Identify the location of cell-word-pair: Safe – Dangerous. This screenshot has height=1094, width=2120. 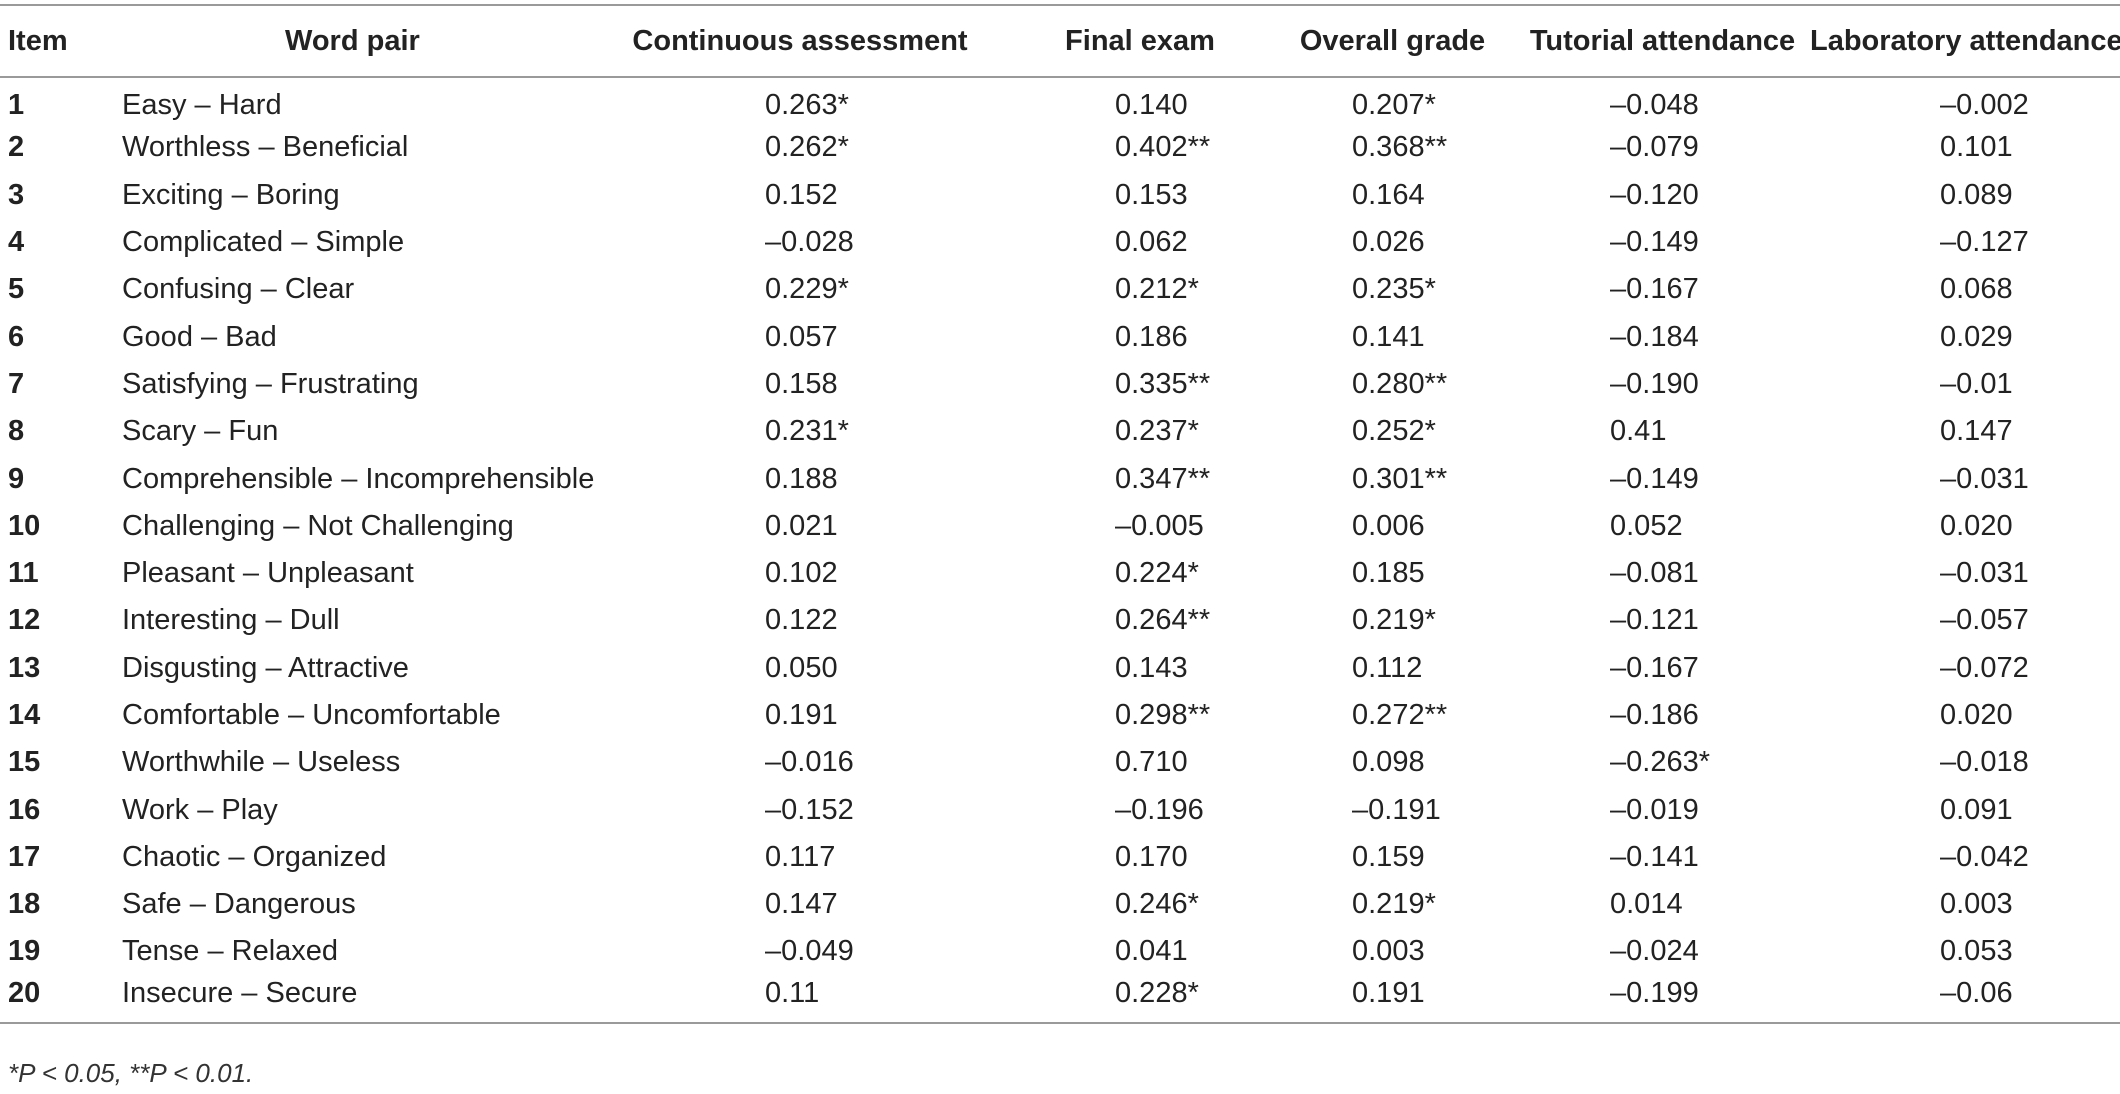
(239, 904).